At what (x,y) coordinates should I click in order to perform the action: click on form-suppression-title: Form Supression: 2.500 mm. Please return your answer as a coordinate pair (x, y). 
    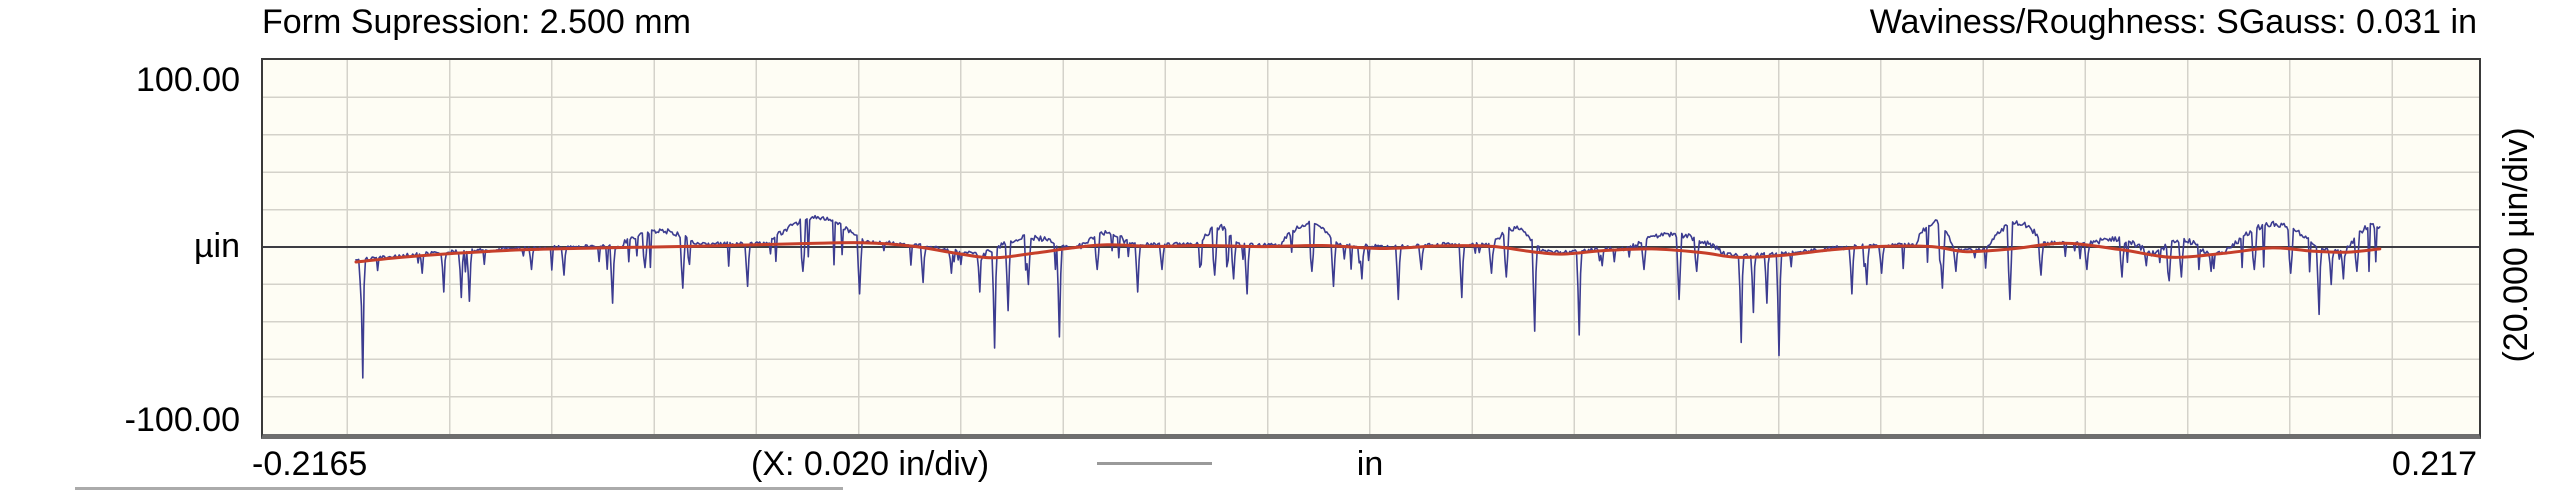
    Looking at the image, I should click on (476, 22).